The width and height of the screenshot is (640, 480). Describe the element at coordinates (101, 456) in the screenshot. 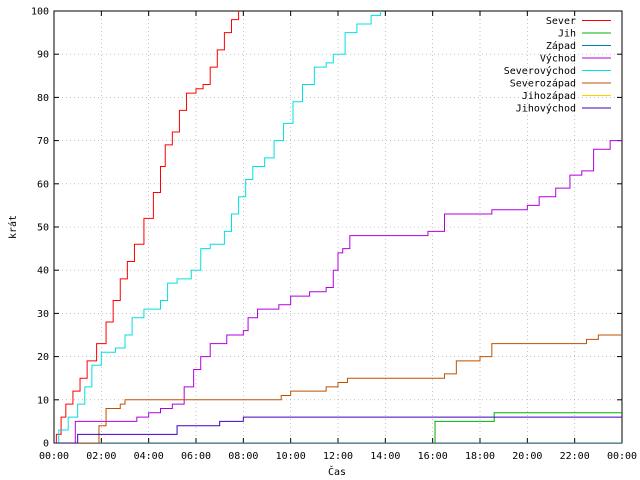

I see `x-tick-label: 02:00` at that location.